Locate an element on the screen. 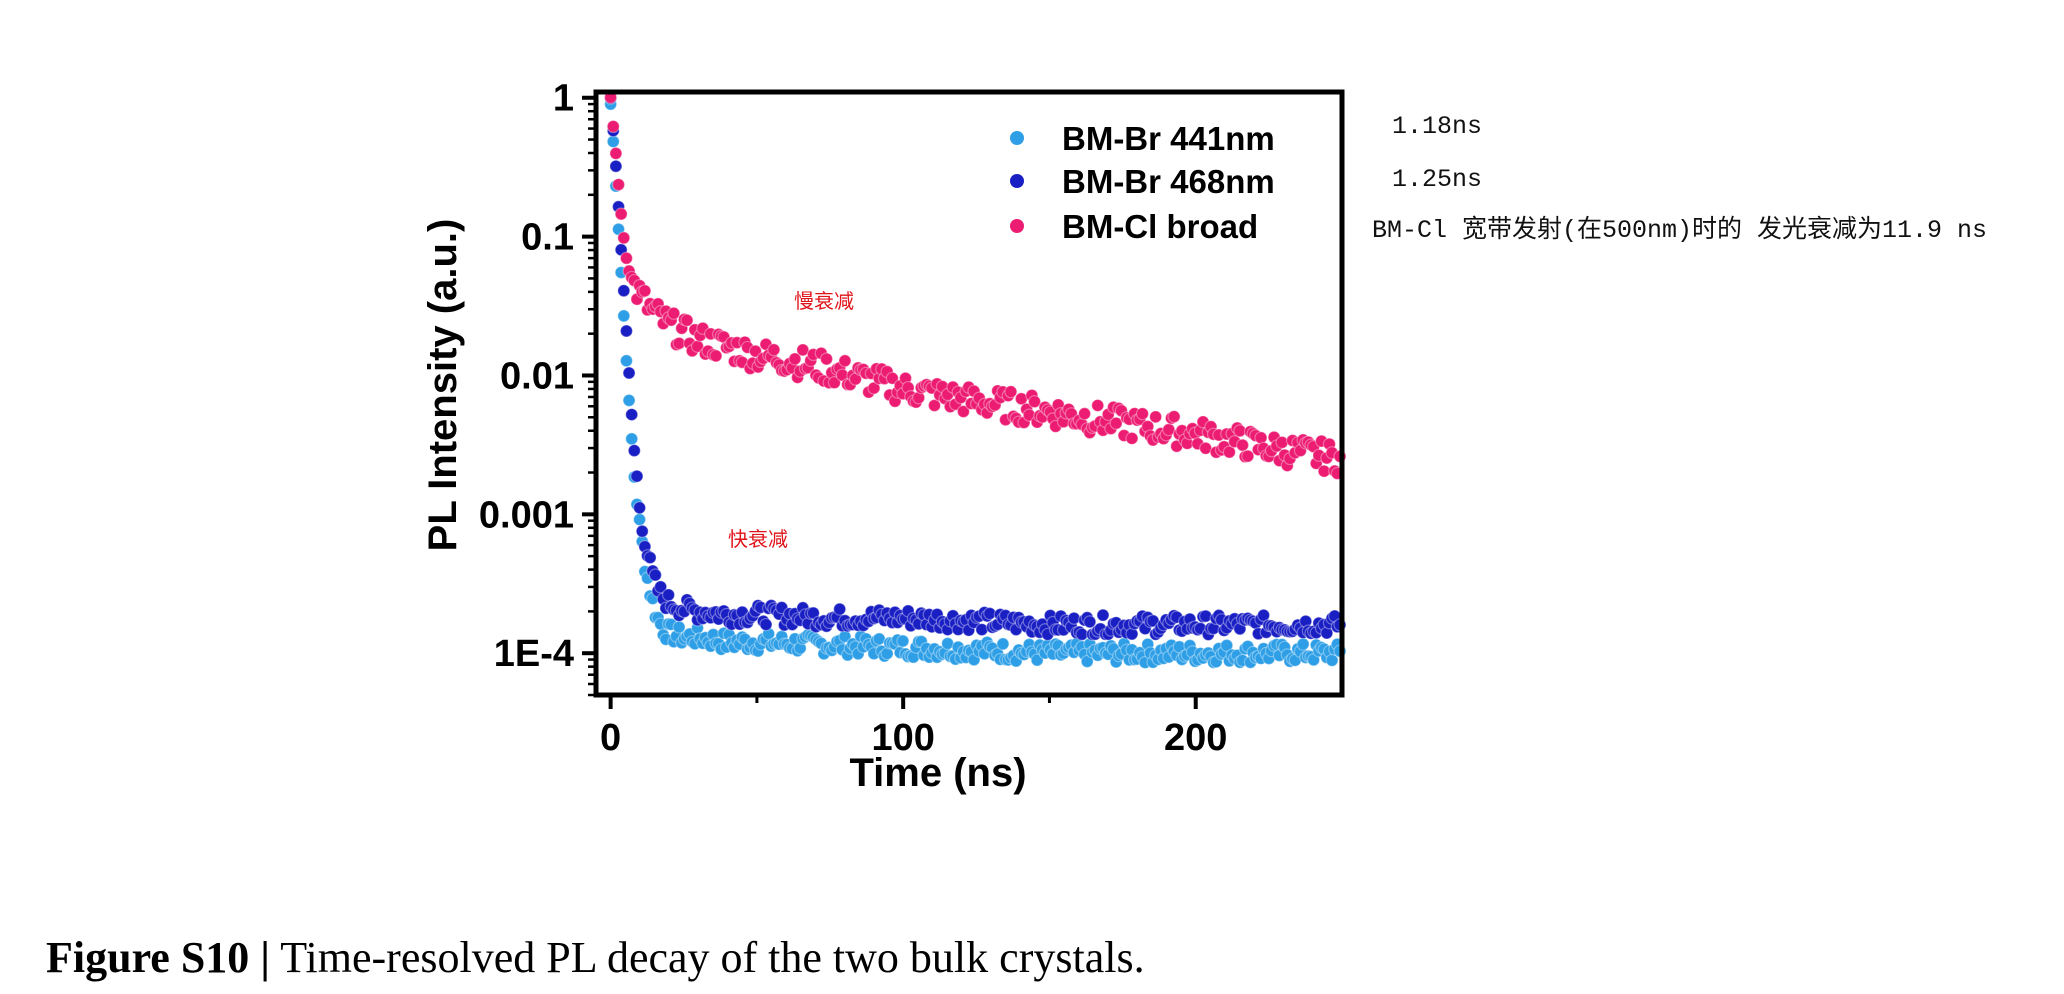 The image size is (2064, 994). annotation-fast-decay: 快衰减 is located at coordinates (758, 539).